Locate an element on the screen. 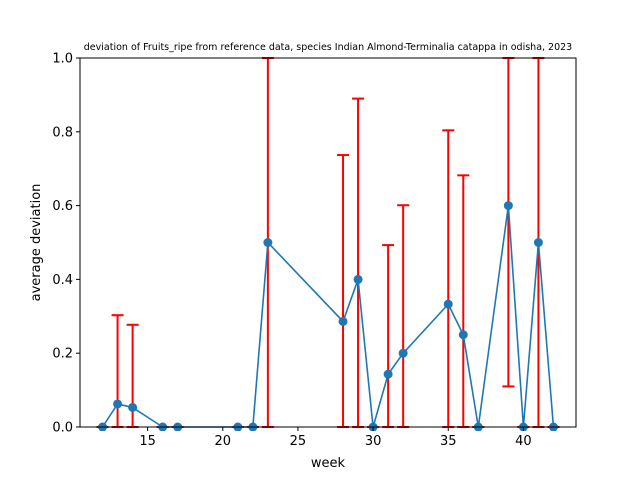 The height and width of the screenshot is (480, 640). y-tick-label: 1.0 is located at coordinates (62, 59).